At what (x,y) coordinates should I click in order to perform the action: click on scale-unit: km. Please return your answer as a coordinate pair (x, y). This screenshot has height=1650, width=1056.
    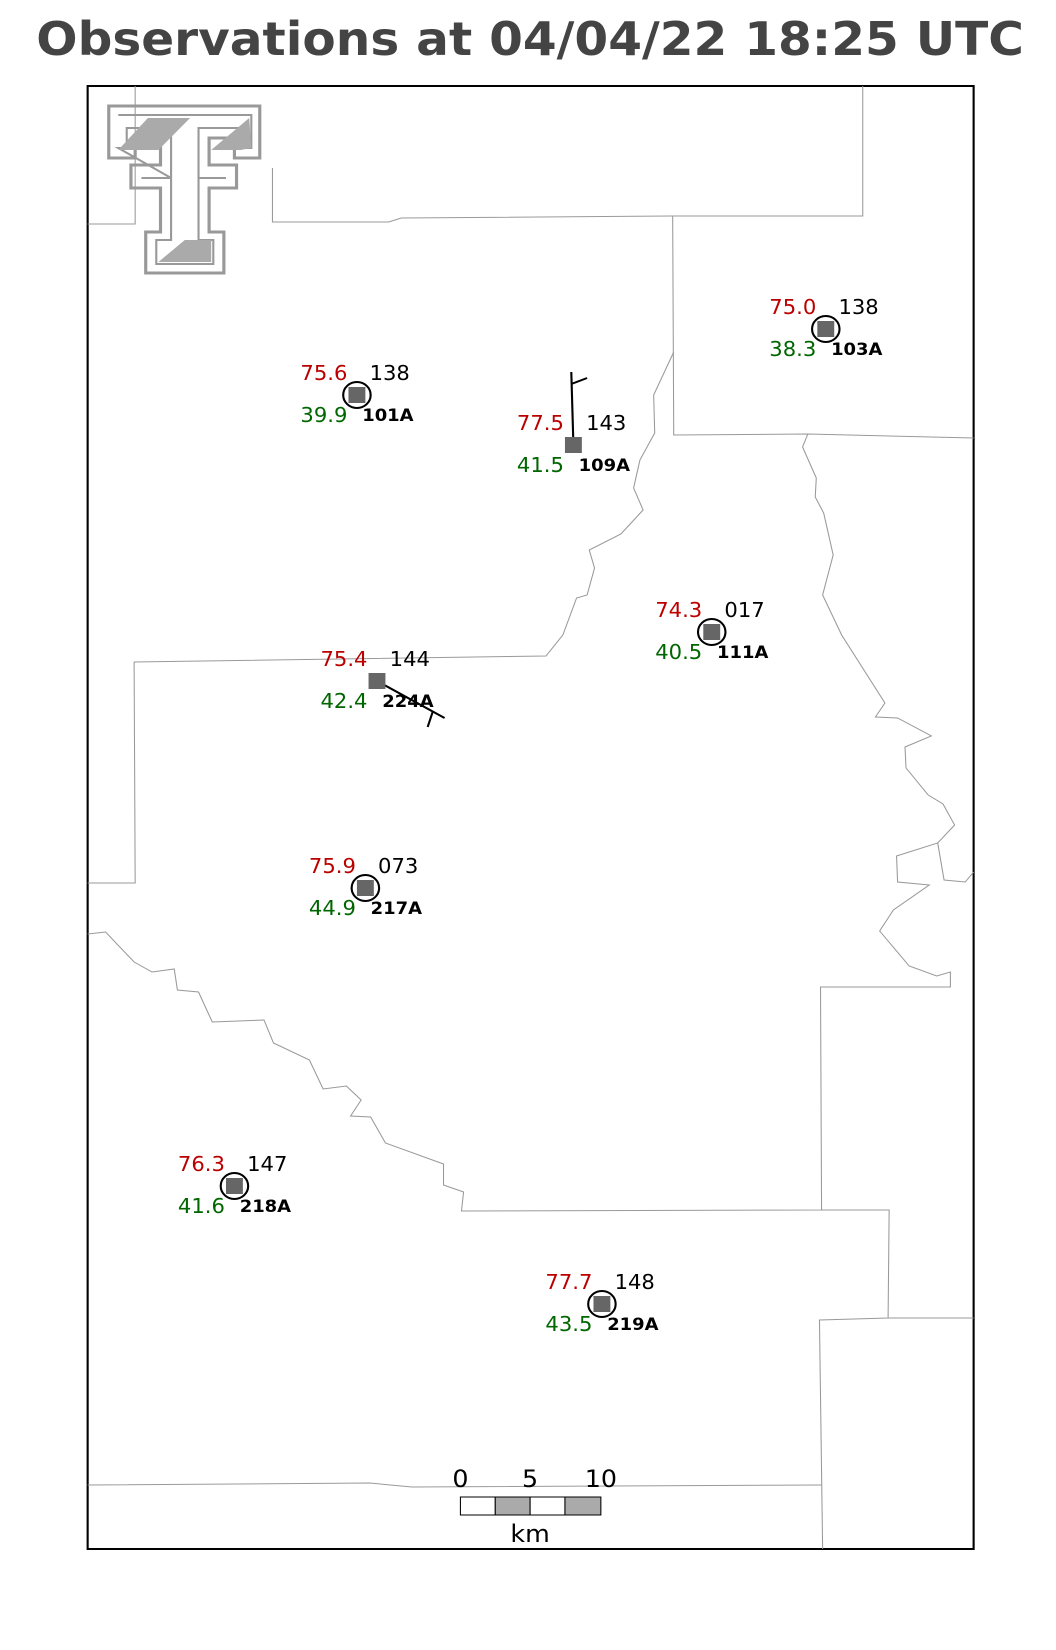
    Looking at the image, I should click on (529, 1534).